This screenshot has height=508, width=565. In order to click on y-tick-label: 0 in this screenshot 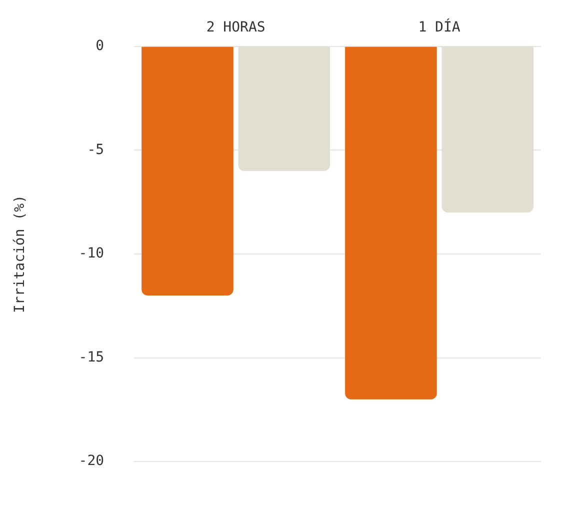, I will do `click(100, 46)`.